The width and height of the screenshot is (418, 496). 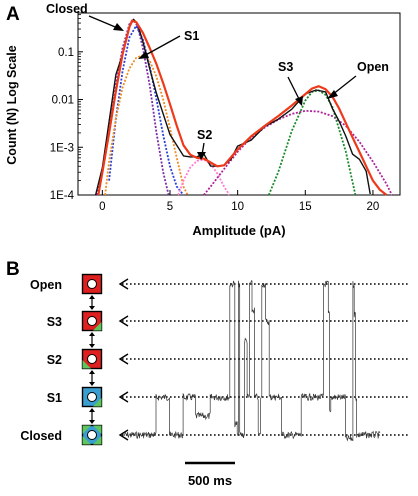 I want to click on panel-b-label: B, so click(x=13, y=269).